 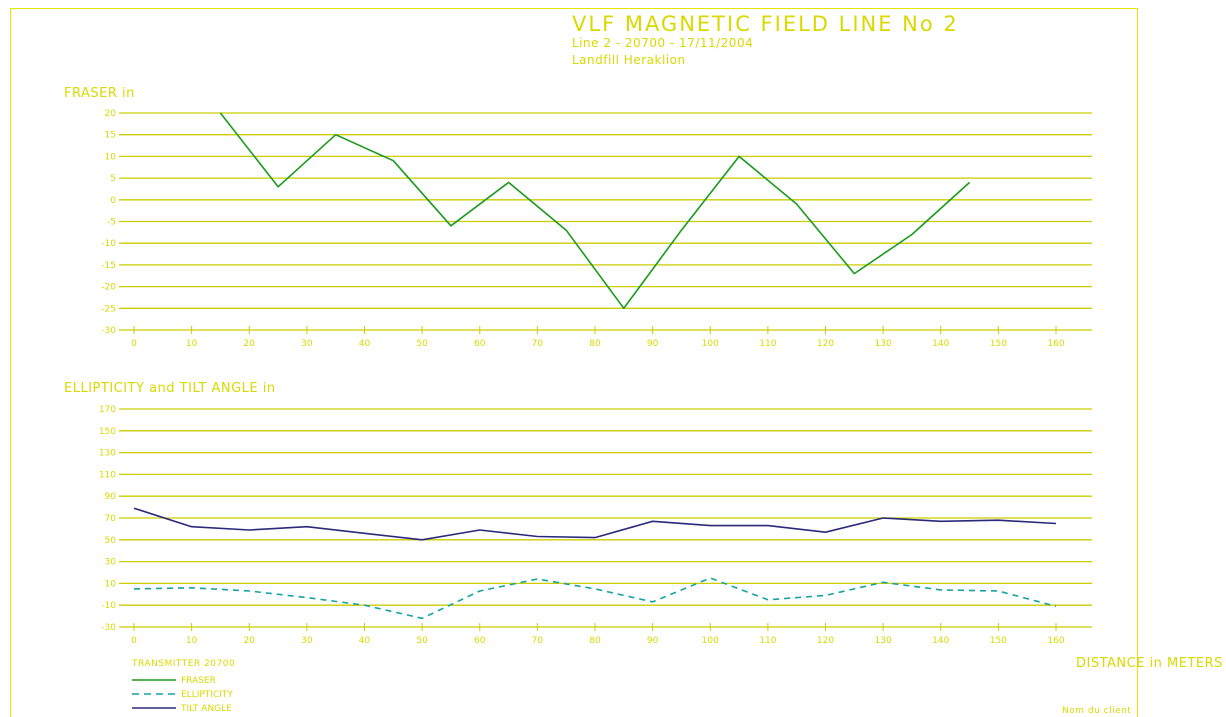 What do you see at coordinates (538, 641) in the screenshot?
I see `ellip-tilt-x-tick-label: 70` at bounding box center [538, 641].